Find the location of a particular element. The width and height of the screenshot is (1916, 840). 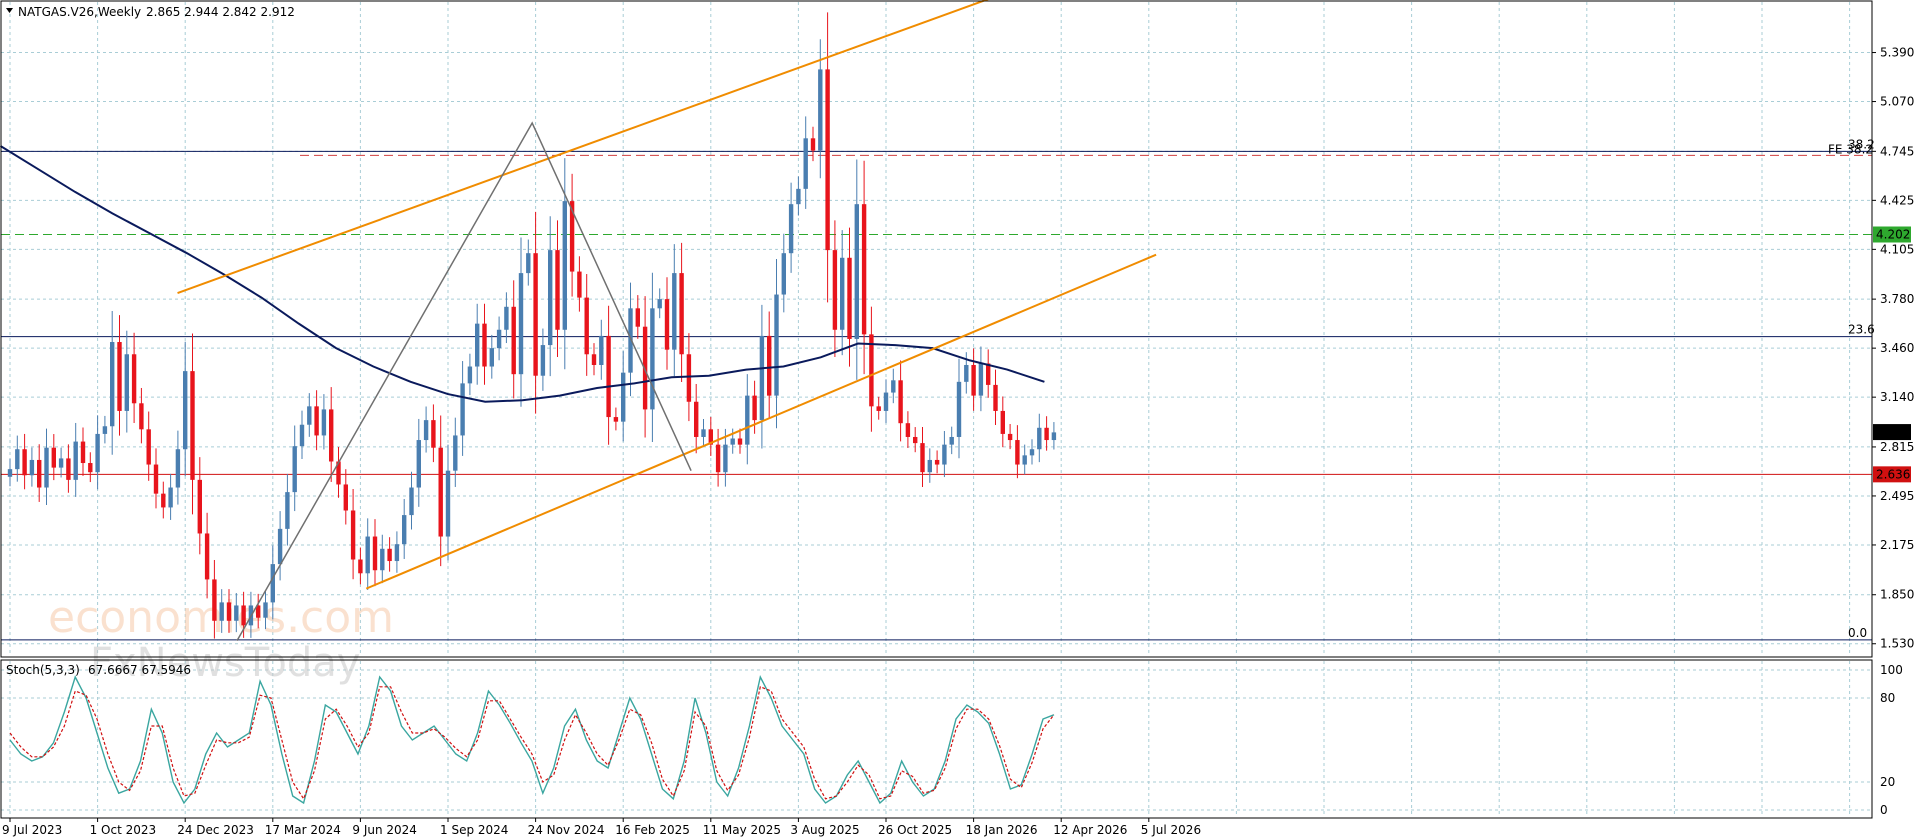

time-tick-label: 1 Oct 2023 is located at coordinates (123, 830).